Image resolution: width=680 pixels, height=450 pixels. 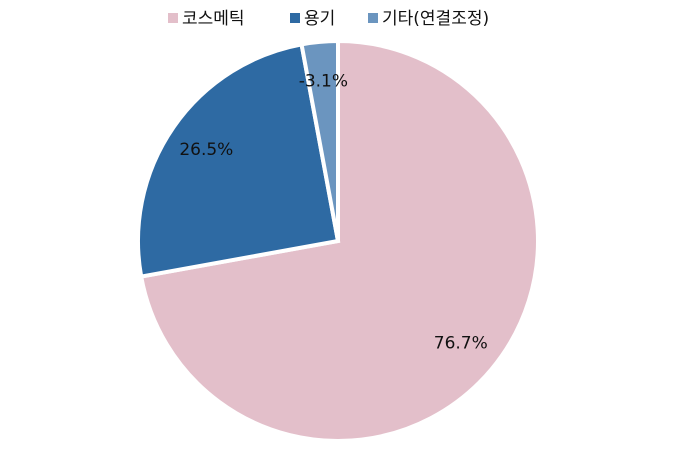 I want to click on legend-label: 용기, so click(x=319, y=19).